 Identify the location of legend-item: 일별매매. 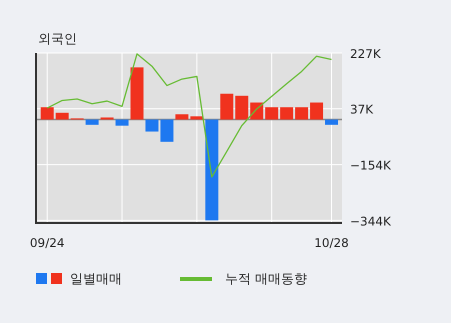
(79, 279).